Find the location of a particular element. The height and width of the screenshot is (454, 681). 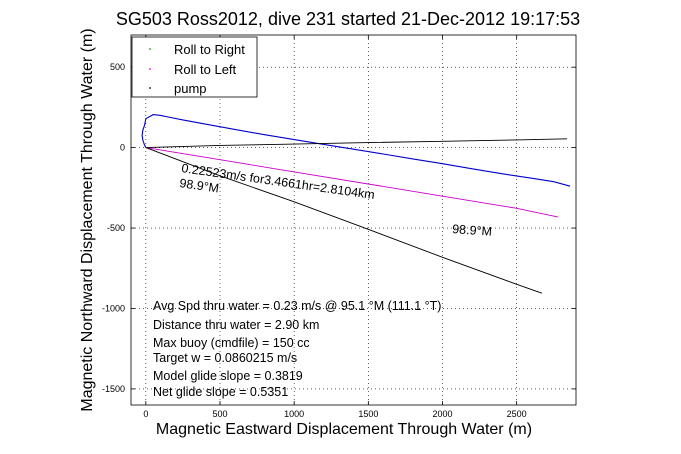

stat-distance: Distance thru water = 2.90 km is located at coordinates (236, 325).